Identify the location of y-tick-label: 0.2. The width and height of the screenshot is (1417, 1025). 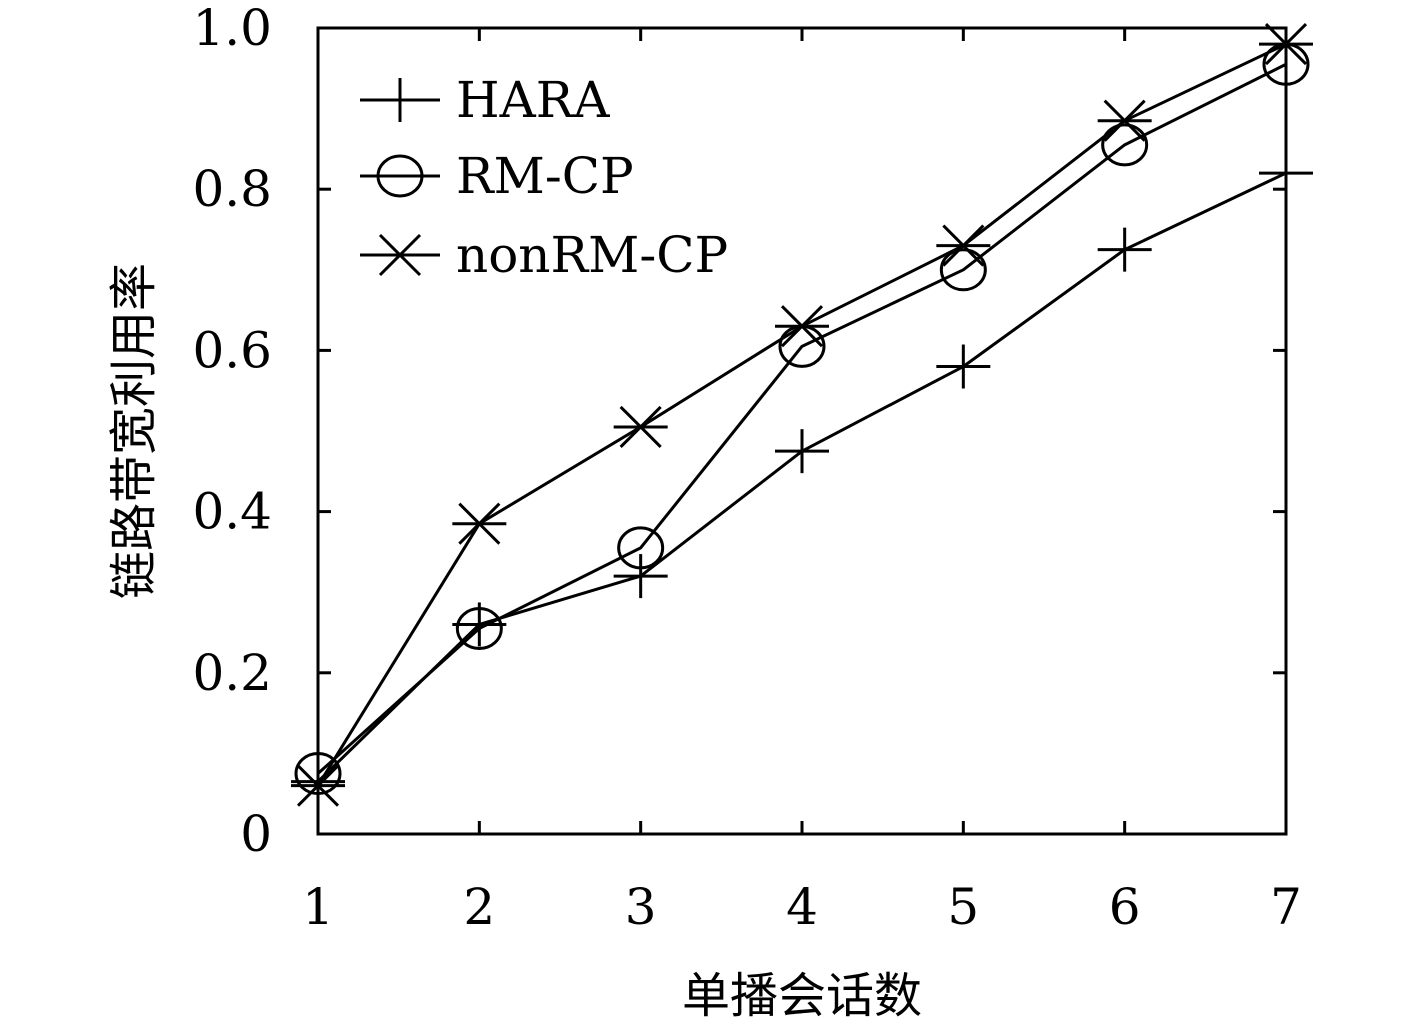
(232, 673).